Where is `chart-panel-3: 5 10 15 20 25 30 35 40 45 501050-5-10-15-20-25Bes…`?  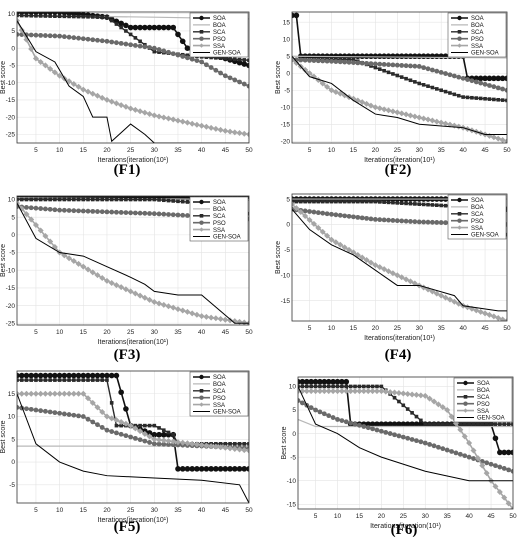
chart-panel-3: 5 10 15 20 25 30 35 40 45 501050-5-10-15-20-25Bes… is located at coordinates (126, 279).